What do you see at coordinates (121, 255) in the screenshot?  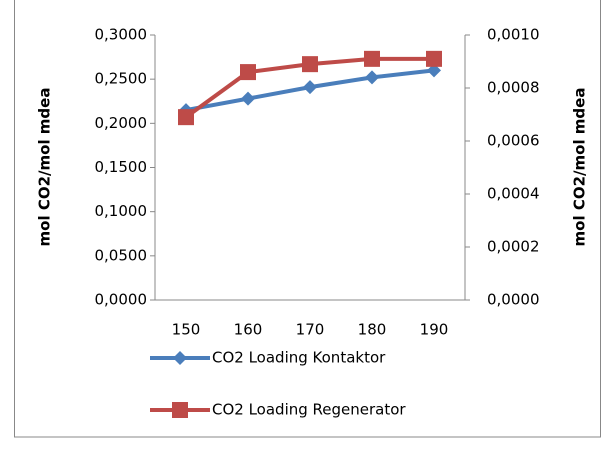 I see `y-tick-label: 0,0500` at bounding box center [121, 255].